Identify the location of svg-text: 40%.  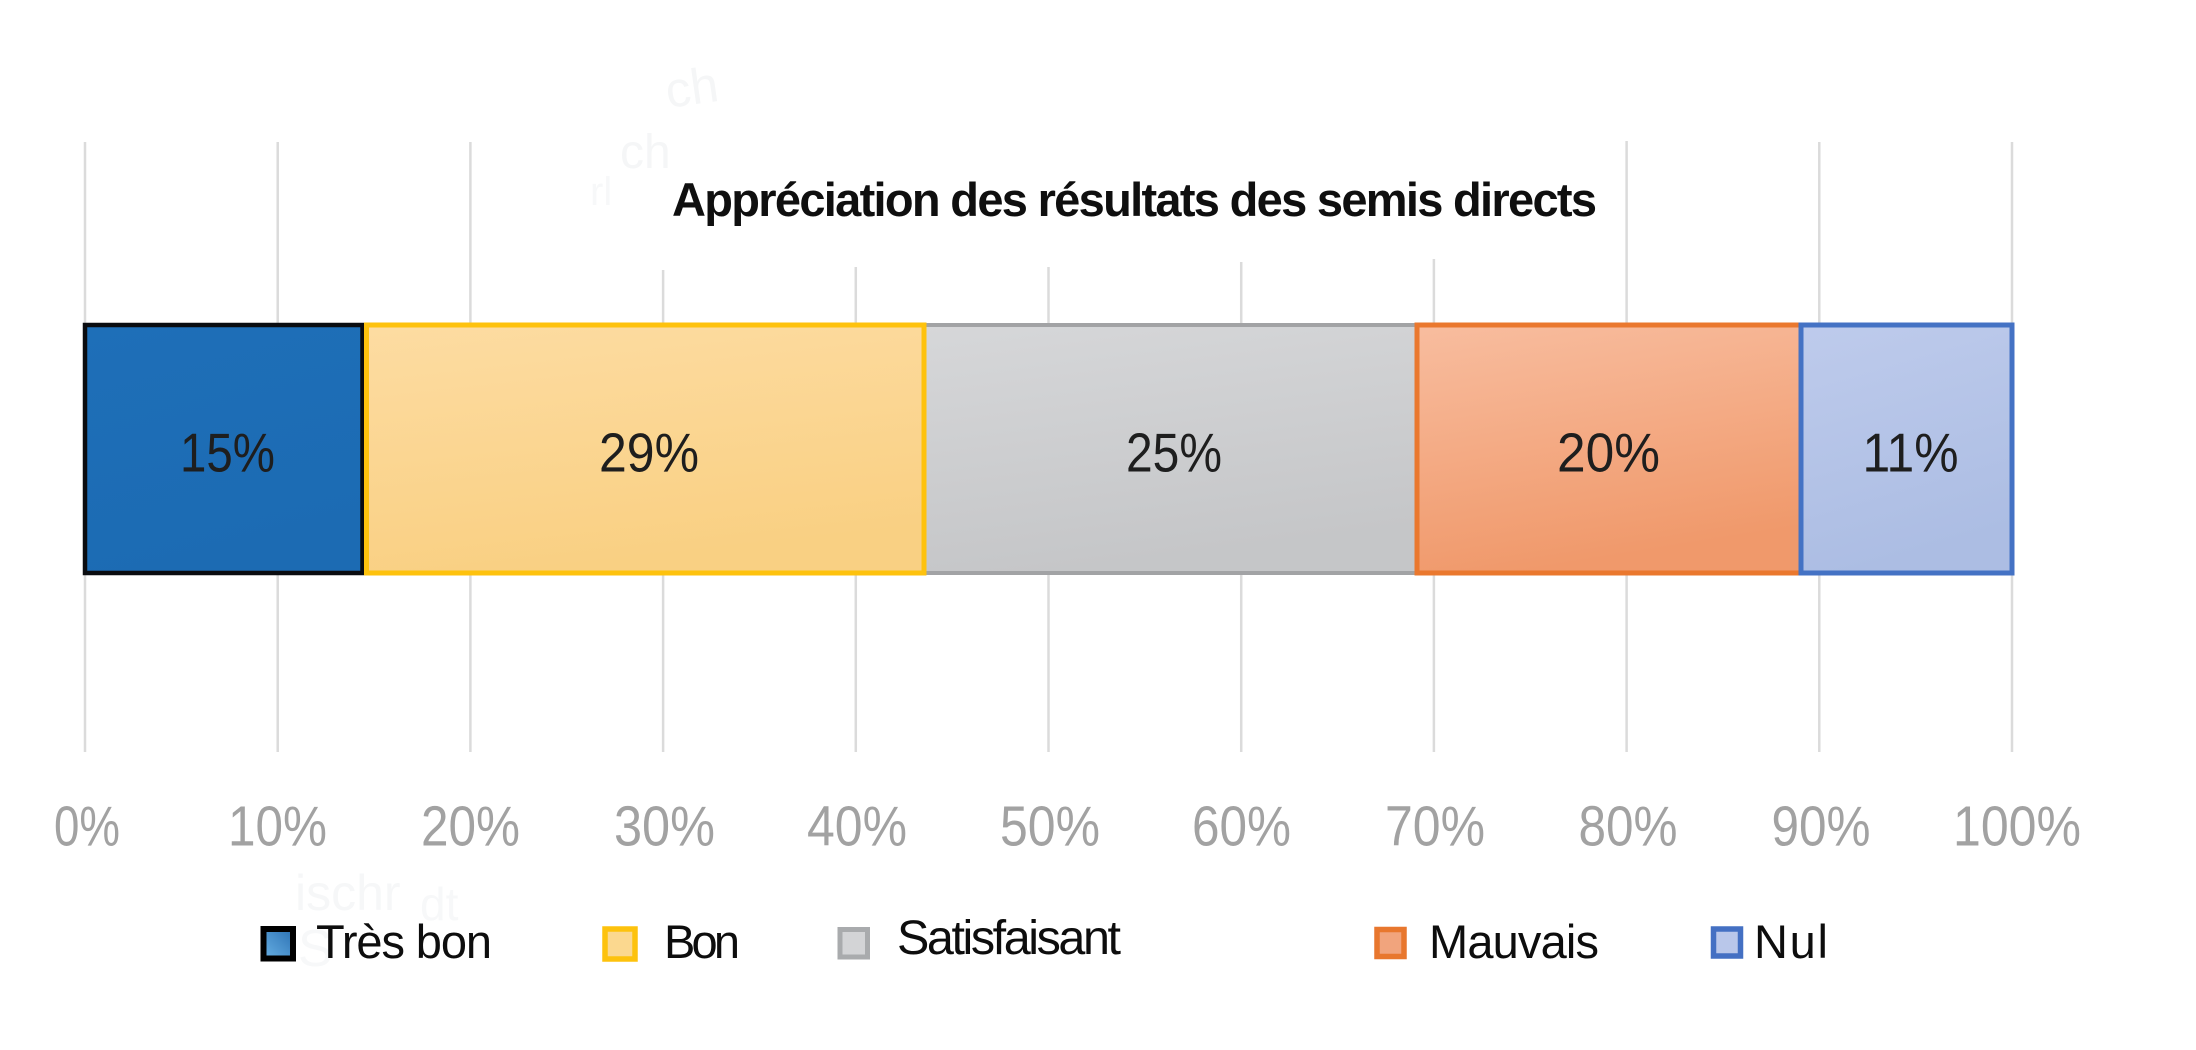
(857, 826).